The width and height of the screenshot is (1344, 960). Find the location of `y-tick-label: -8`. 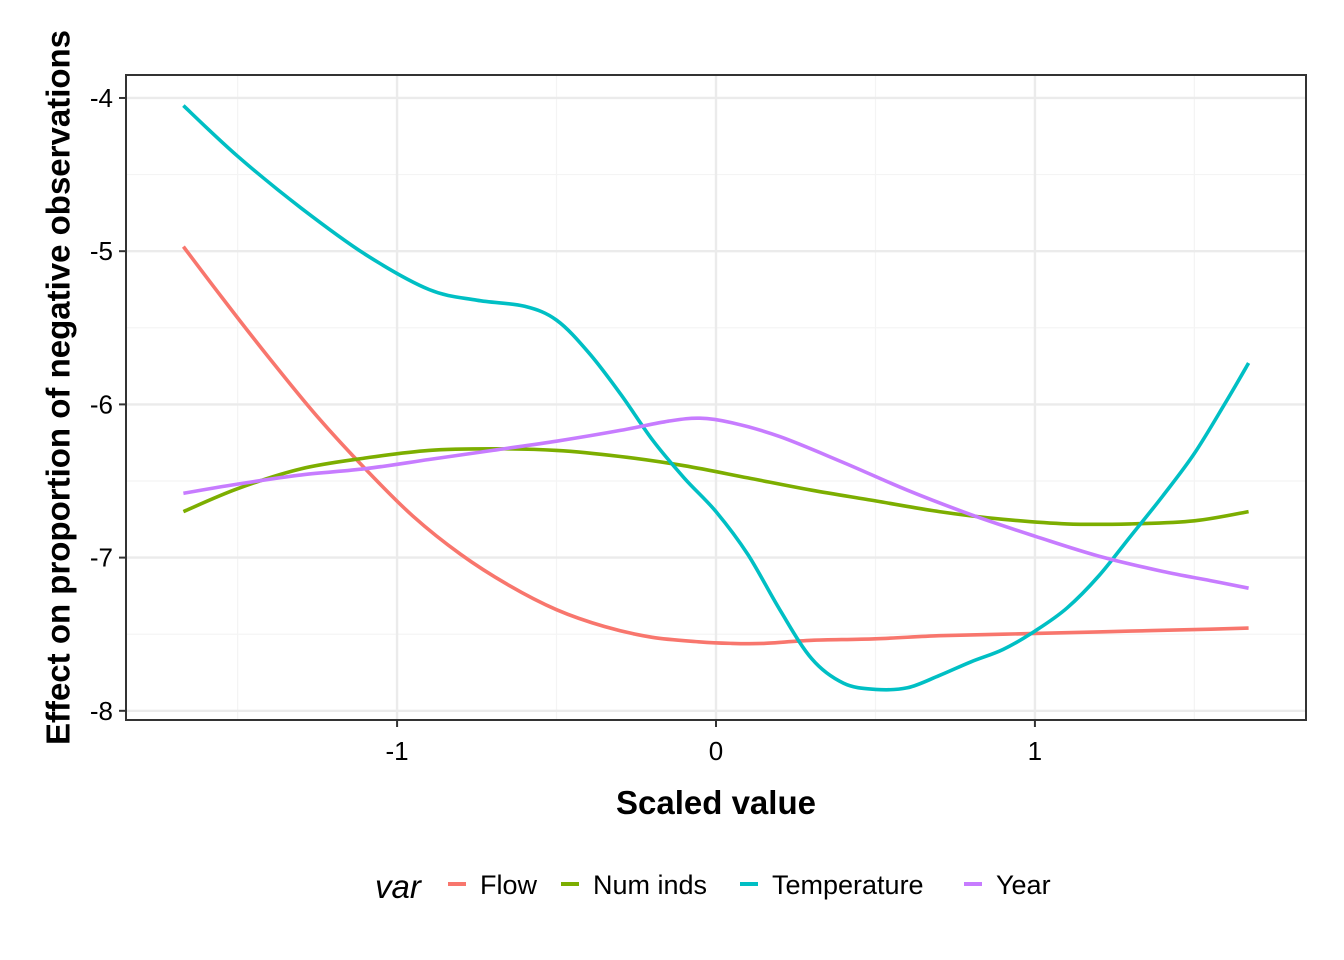

y-tick-label: -8 is located at coordinates (101, 711).